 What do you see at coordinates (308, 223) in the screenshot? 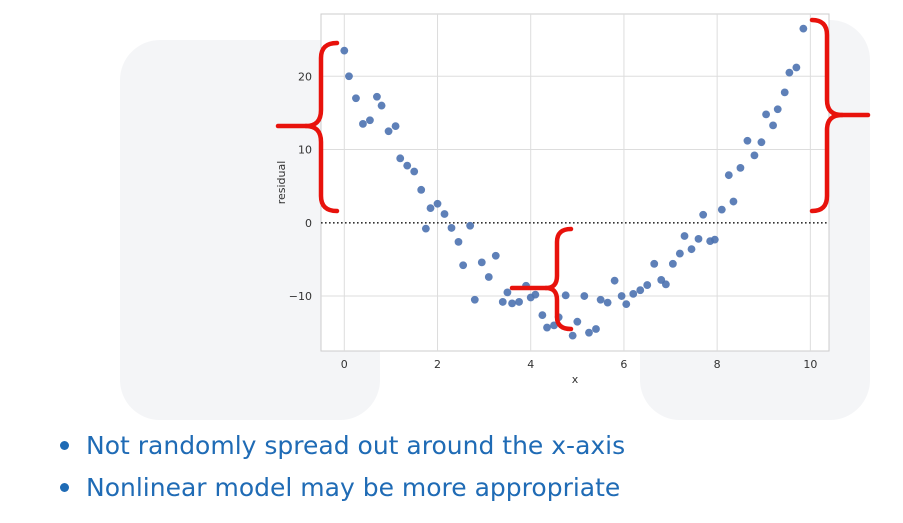
I see `y-tick-label: 0` at bounding box center [308, 223].